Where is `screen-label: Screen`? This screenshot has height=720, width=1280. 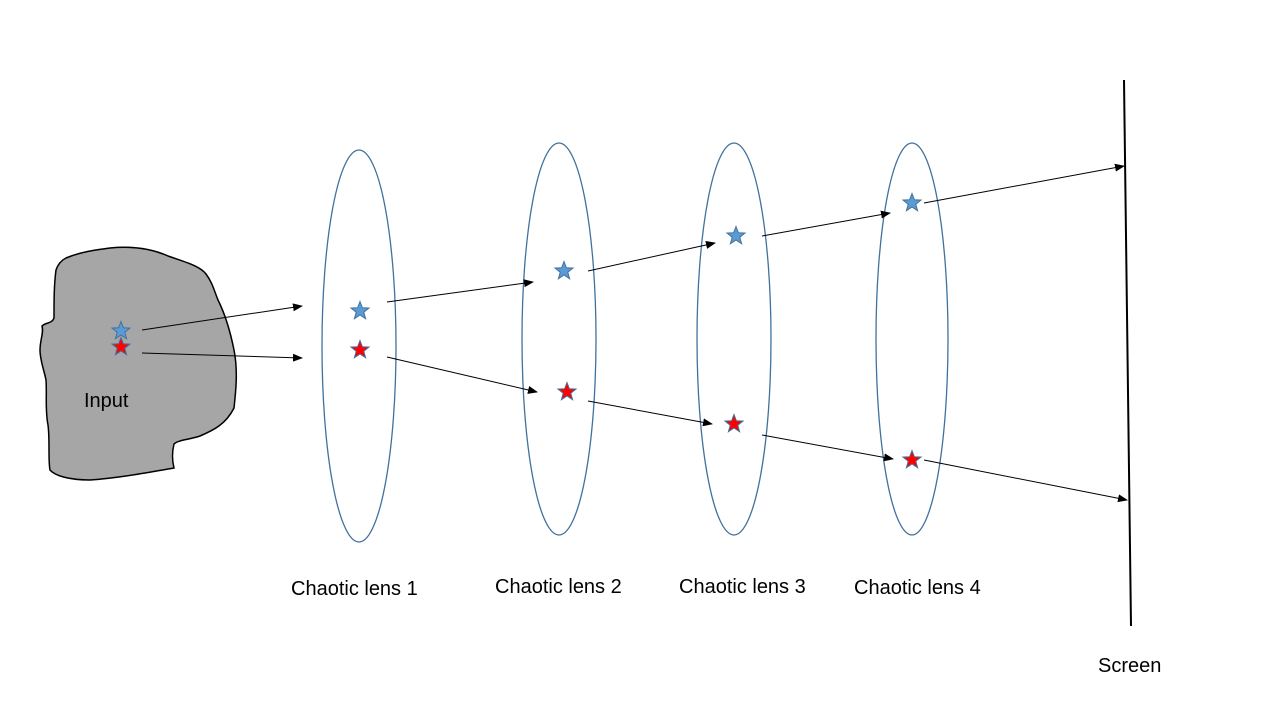 screen-label: Screen is located at coordinates (1130, 666).